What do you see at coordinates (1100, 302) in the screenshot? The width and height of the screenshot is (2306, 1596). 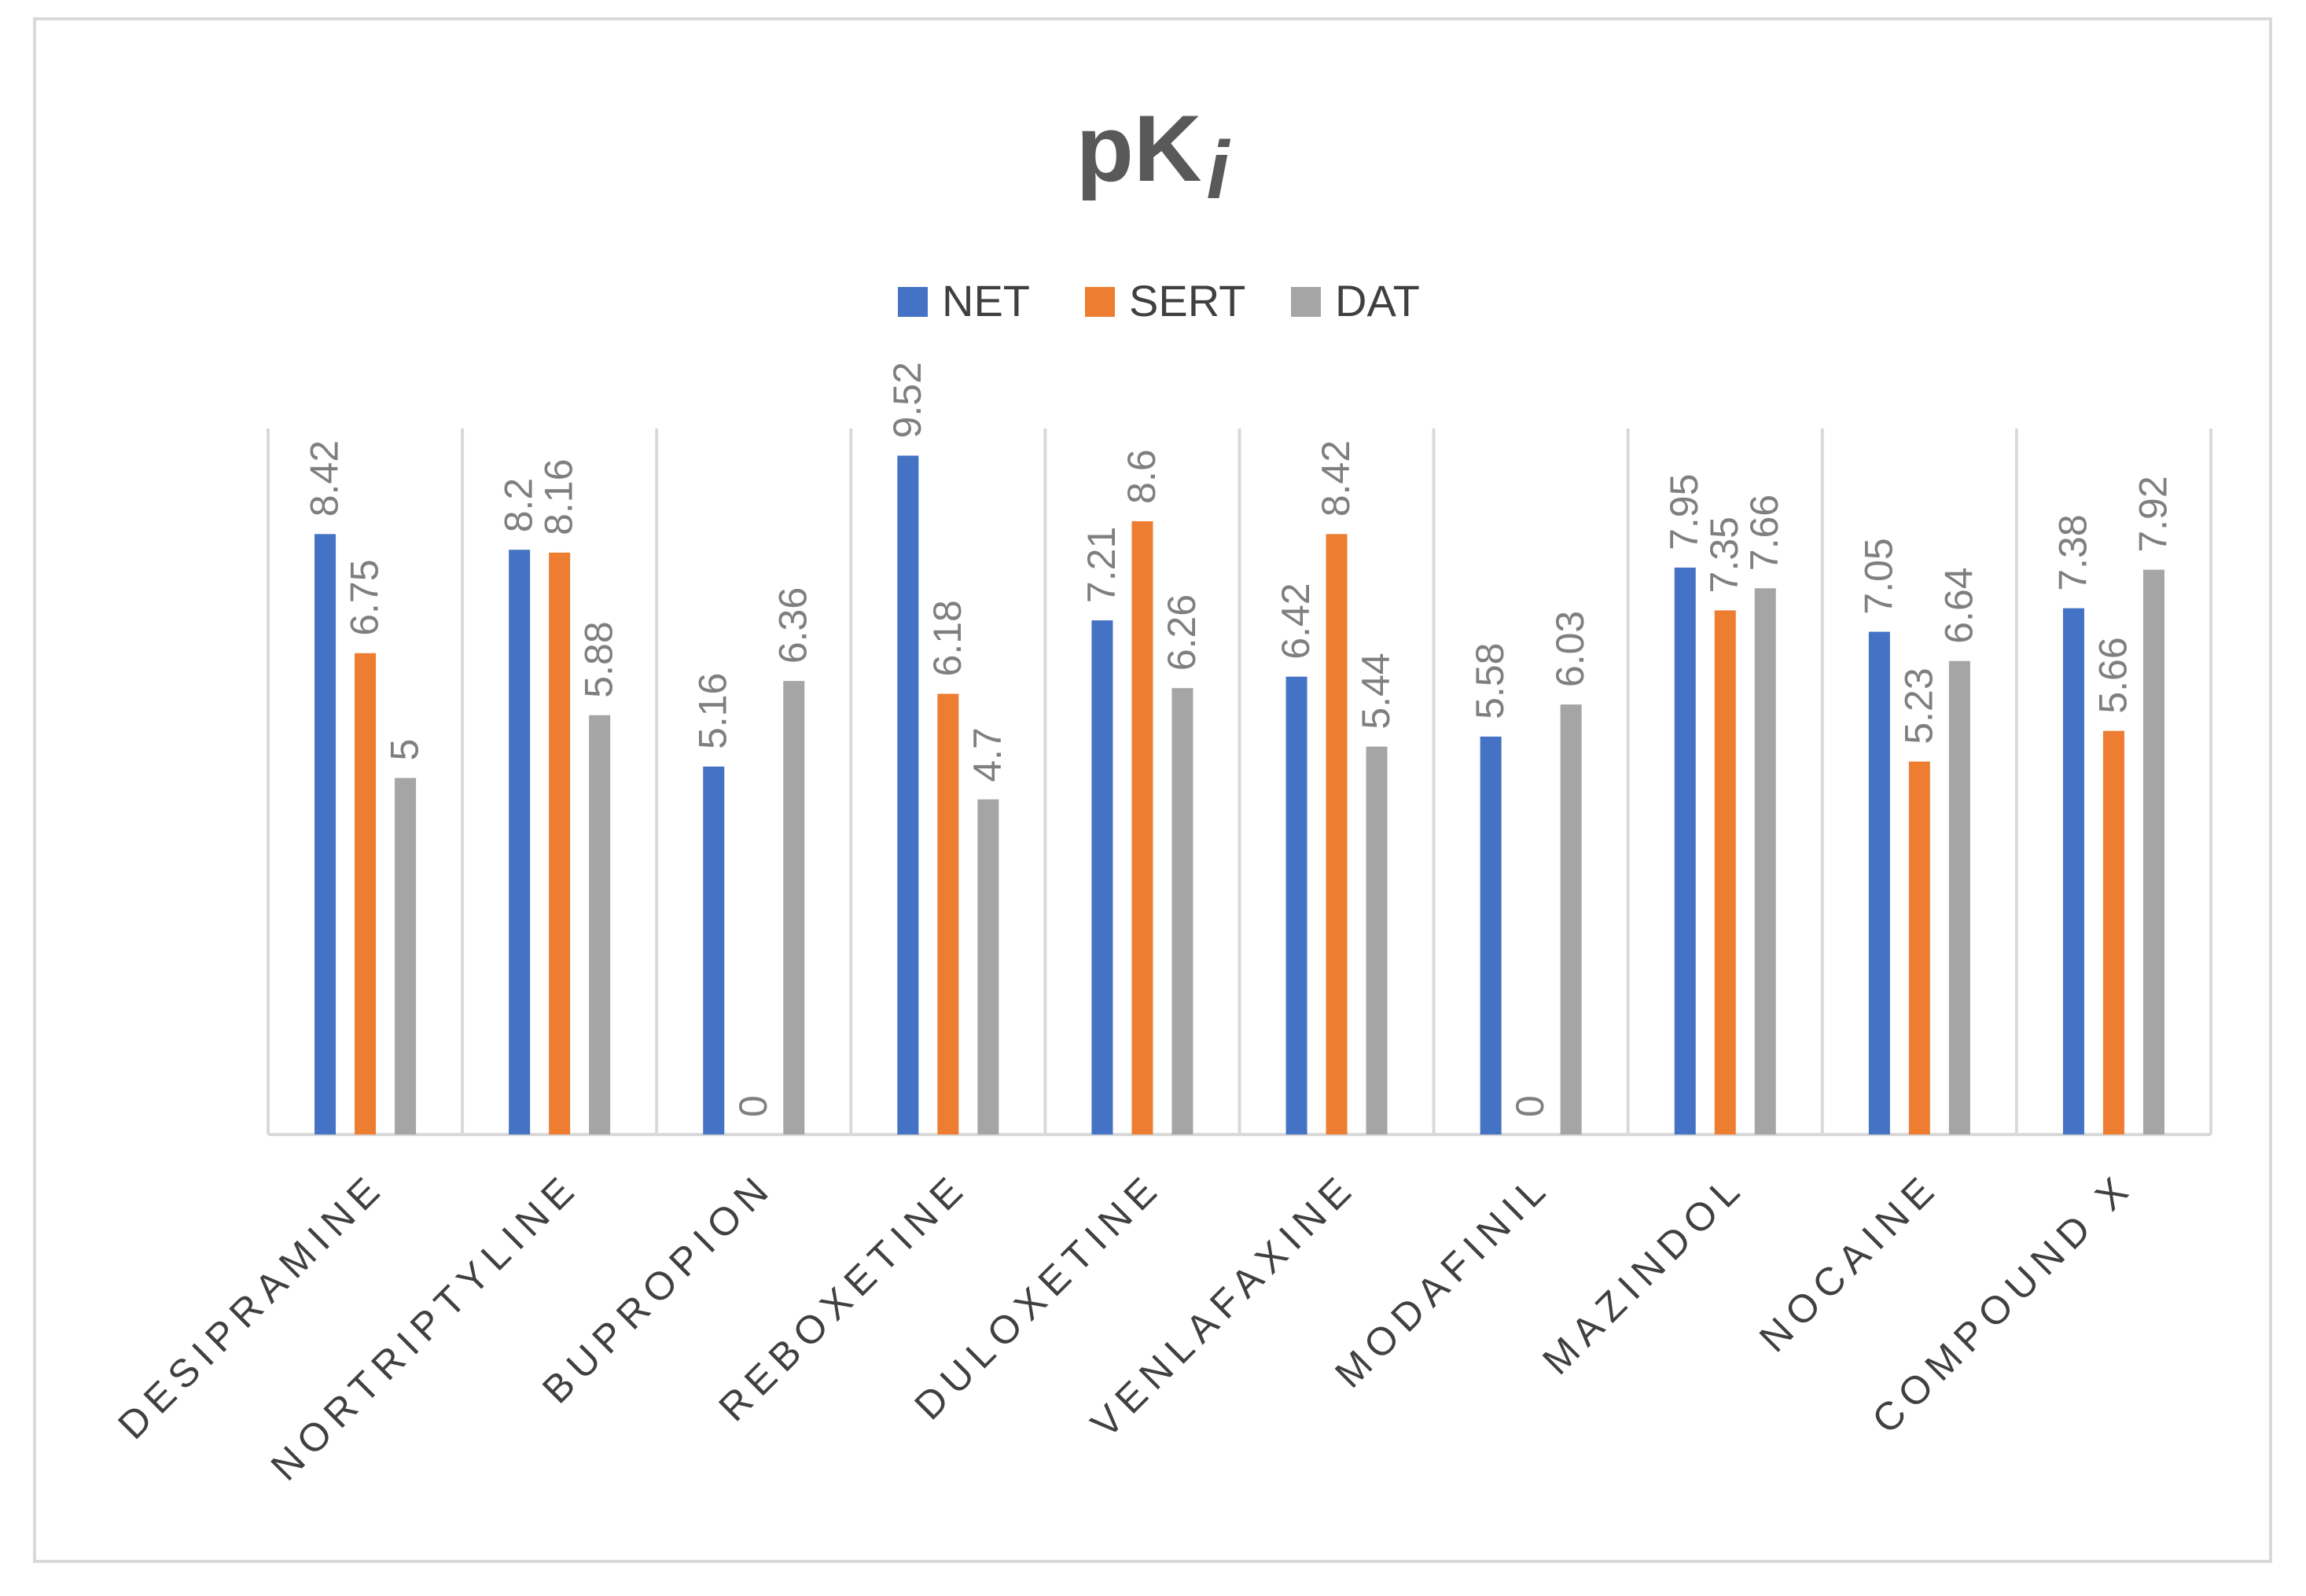 I see `legend-swatch-sert` at bounding box center [1100, 302].